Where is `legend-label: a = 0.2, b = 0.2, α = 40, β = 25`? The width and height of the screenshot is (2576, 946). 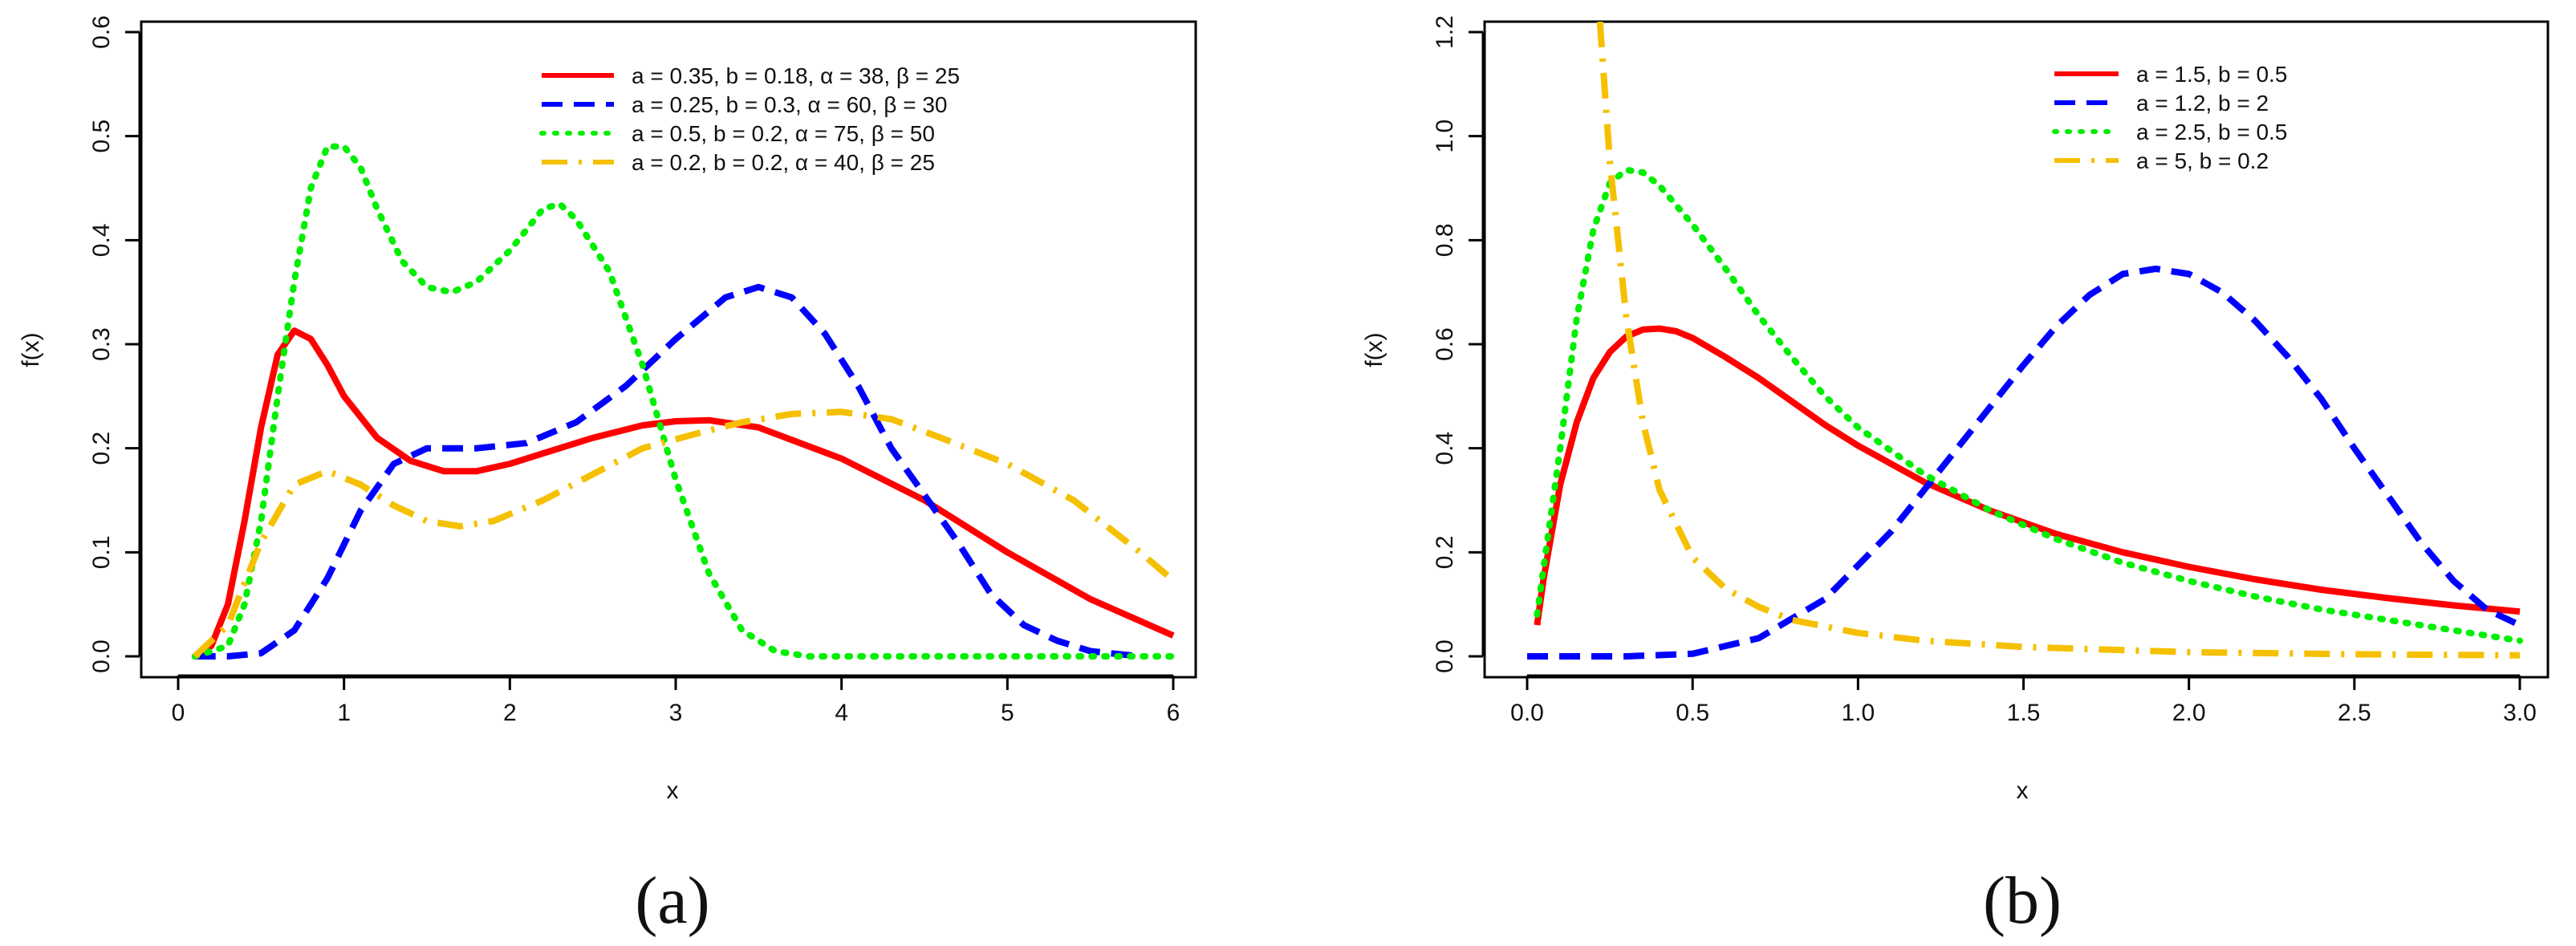
legend-label: a = 0.2, b = 0.2, α = 40, β = 25 is located at coordinates (783, 162).